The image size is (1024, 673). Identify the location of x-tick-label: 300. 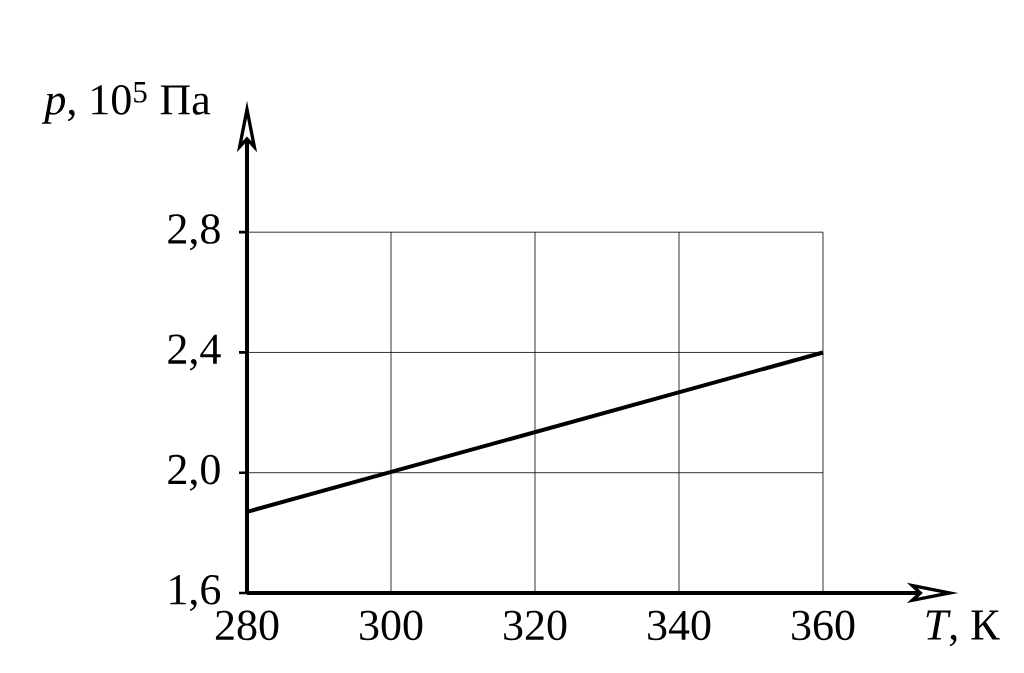
(391, 625).